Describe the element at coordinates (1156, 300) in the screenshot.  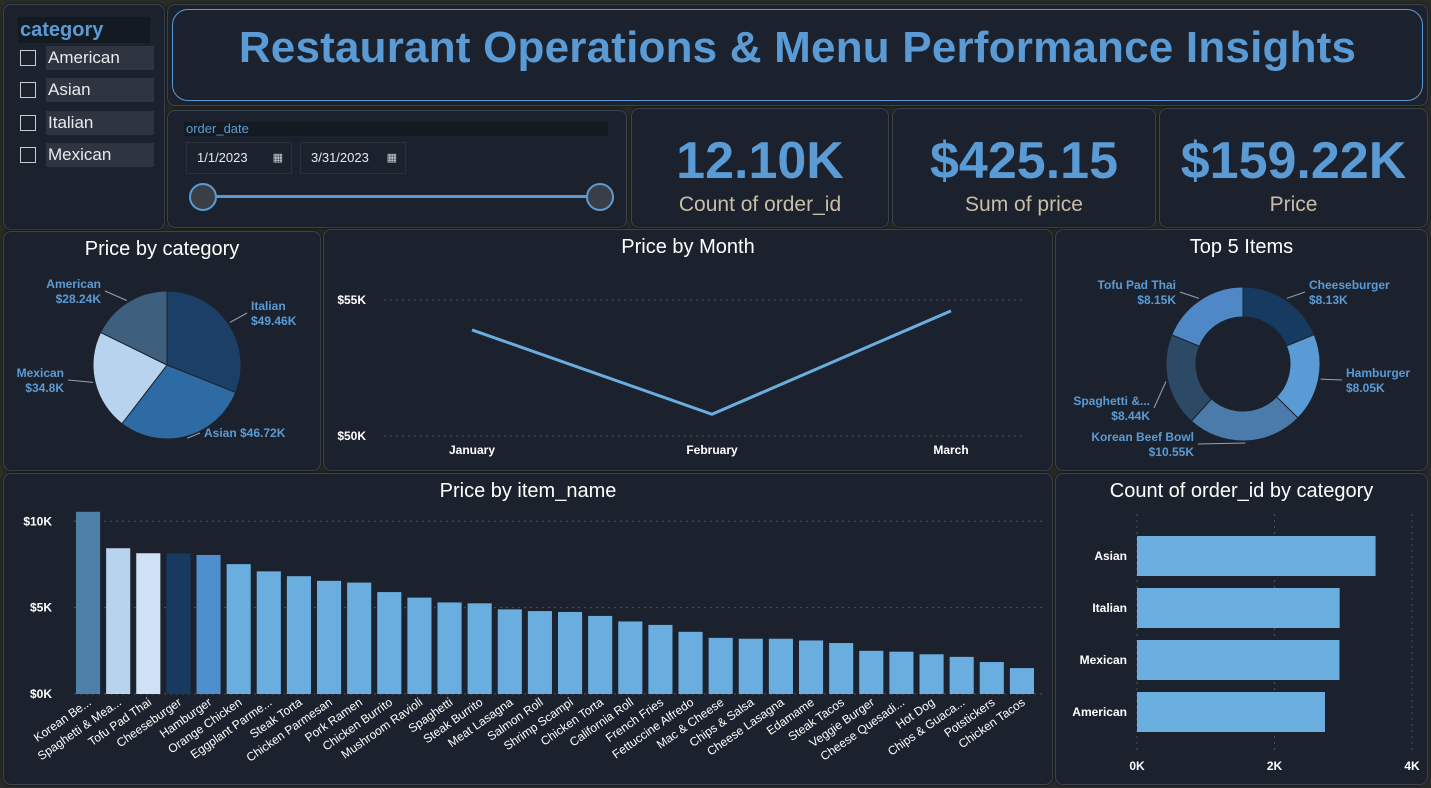
I see `donut-slice-value: $8.15K` at that location.